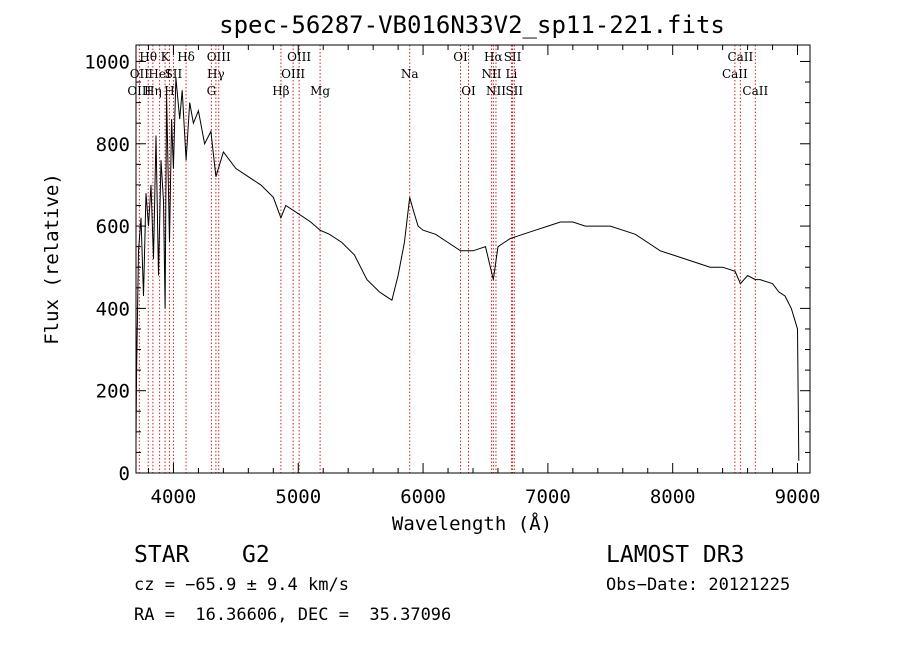  What do you see at coordinates (292, 615) in the screenshot?
I see `coordinates: RA = 16.36606, DEC = 35.37096` at bounding box center [292, 615].